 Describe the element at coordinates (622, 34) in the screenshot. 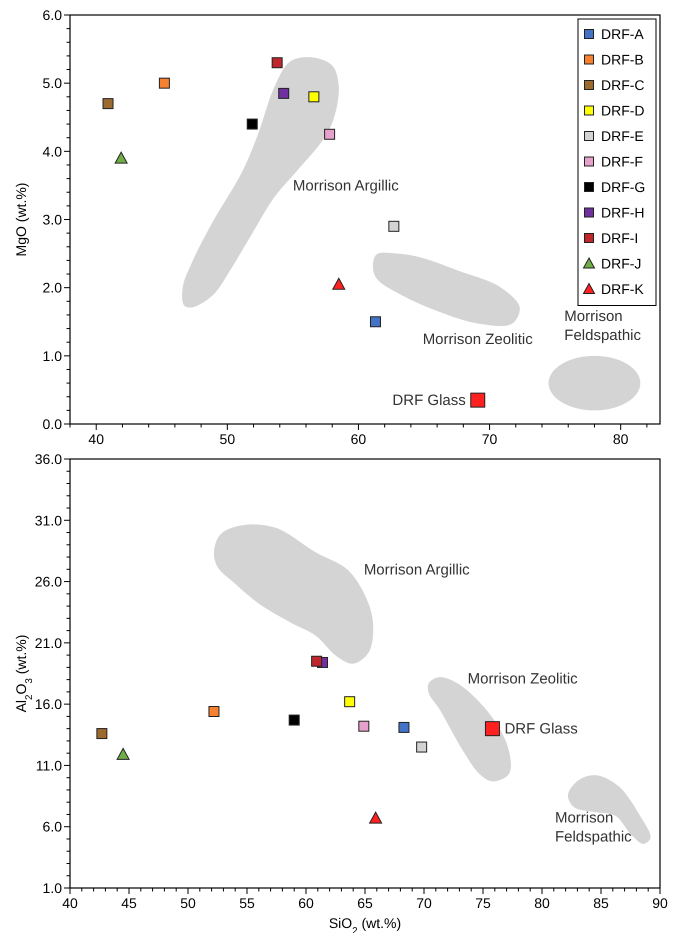

I see `legend-label: DRF-A` at that location.